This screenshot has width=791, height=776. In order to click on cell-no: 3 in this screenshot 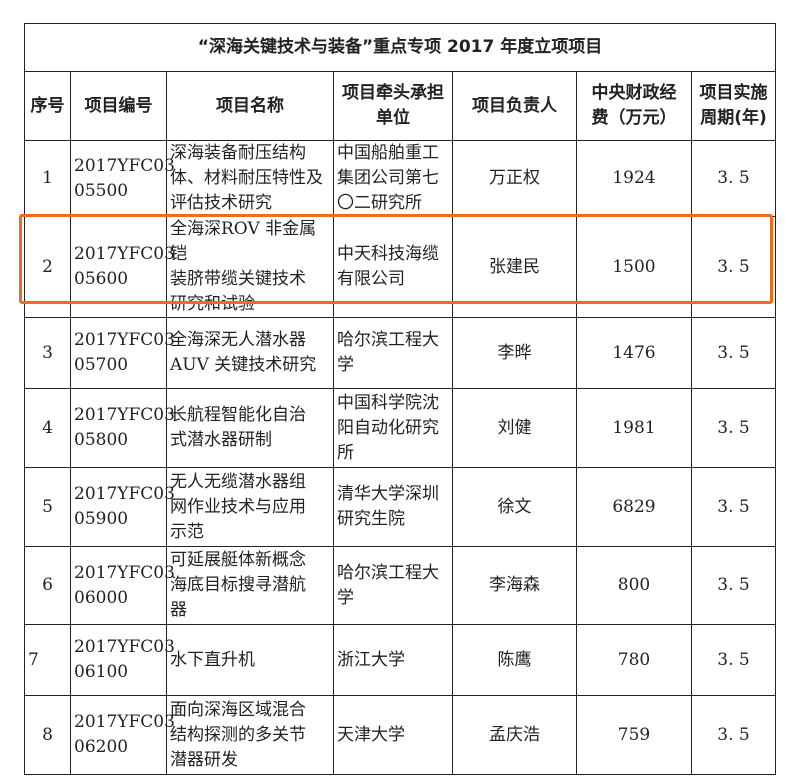, I will do `click(47, 353)`.